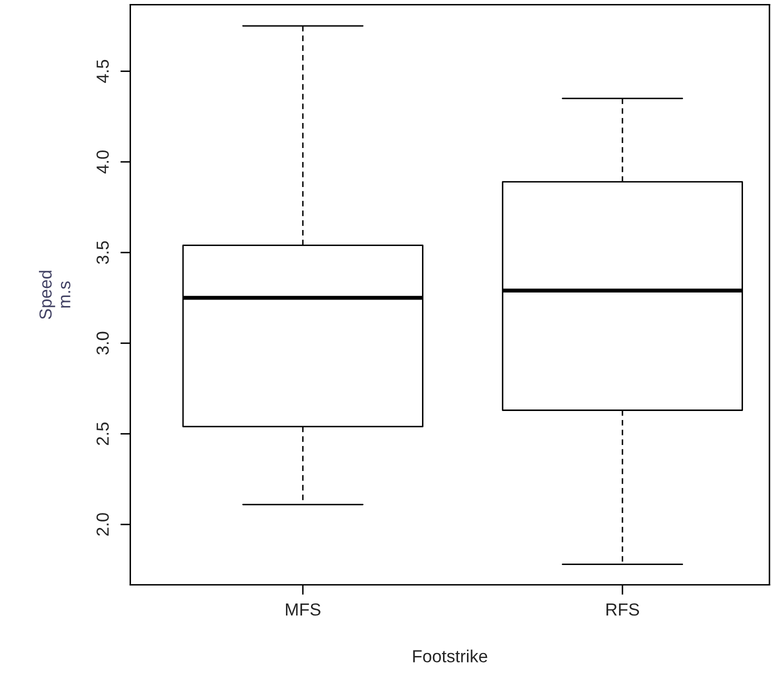  I want to click on y-tick-label: 3.0, so click(102, 343).